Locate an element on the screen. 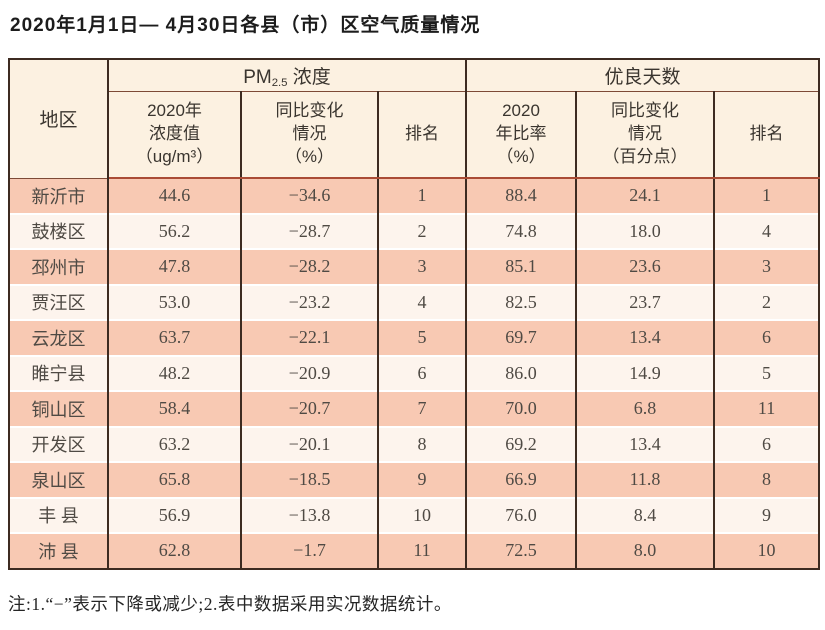 The width and height of the screenshot is (825, 630). region-cell: 丰 县 is located at coordinates (58, 514).